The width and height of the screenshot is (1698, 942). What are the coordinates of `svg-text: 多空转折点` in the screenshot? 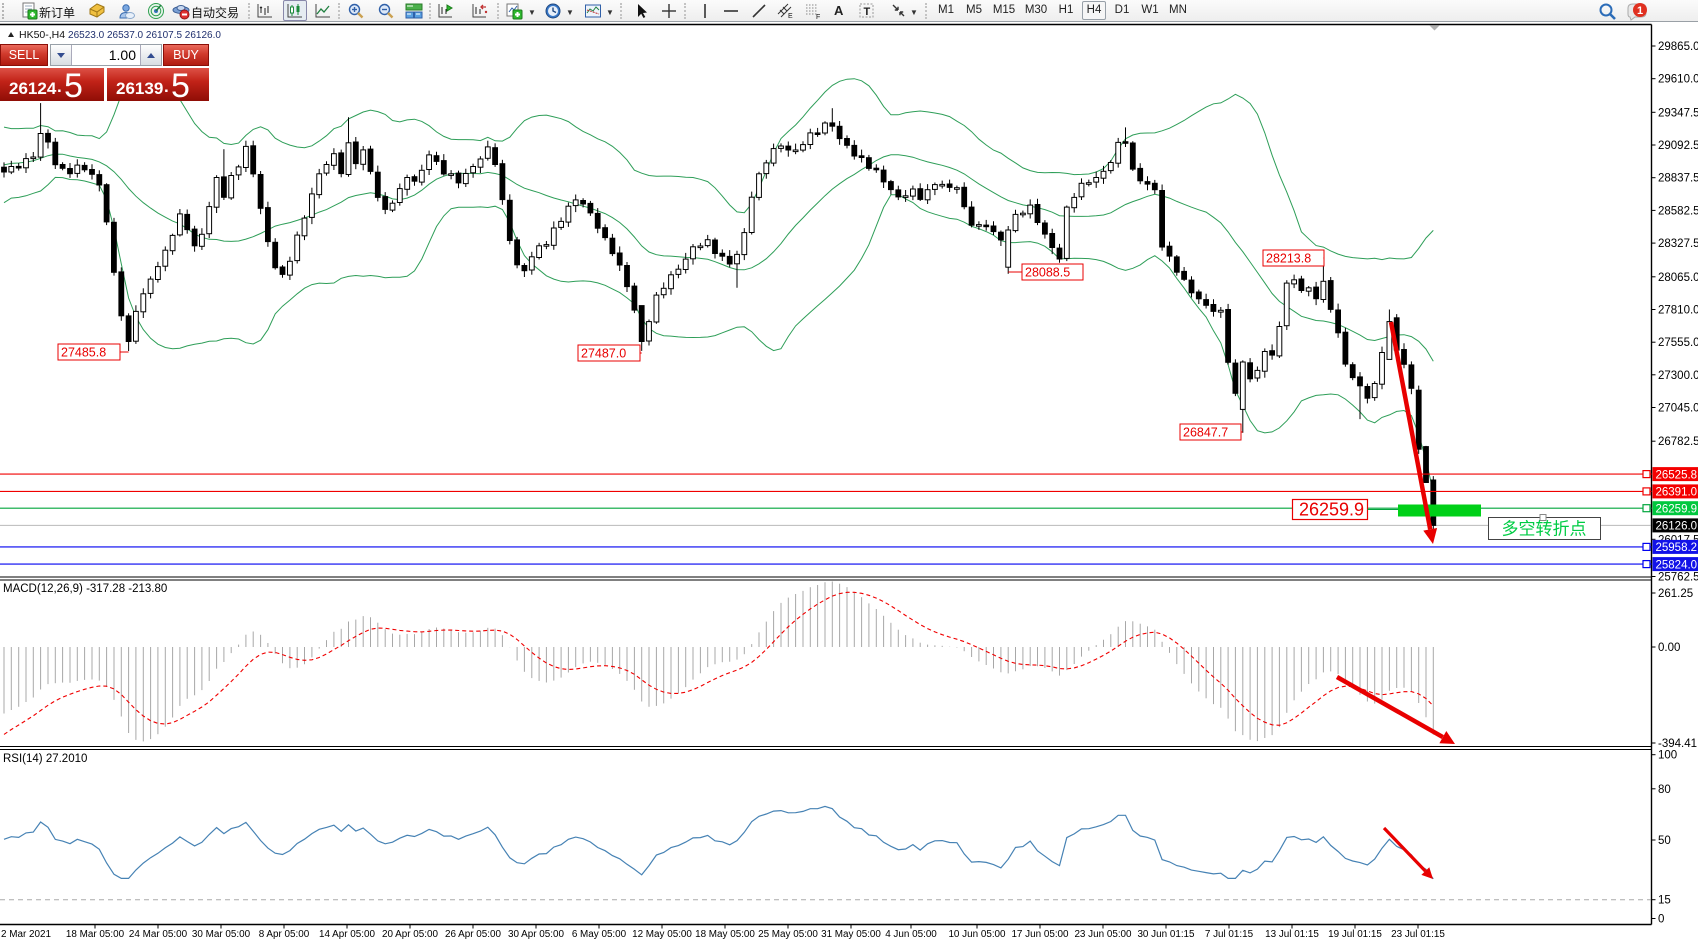 It's located at (1544, 529).